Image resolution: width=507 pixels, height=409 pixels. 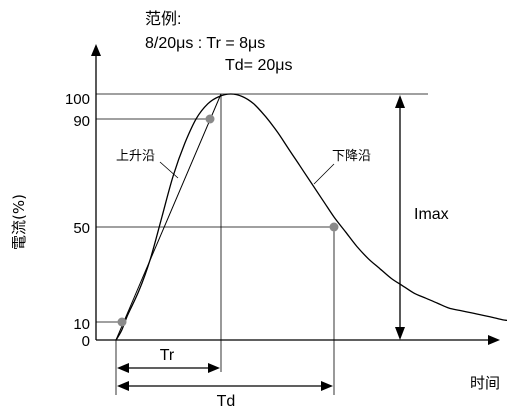 I want to click on td-arrow-left, so click(x=123, y=386).